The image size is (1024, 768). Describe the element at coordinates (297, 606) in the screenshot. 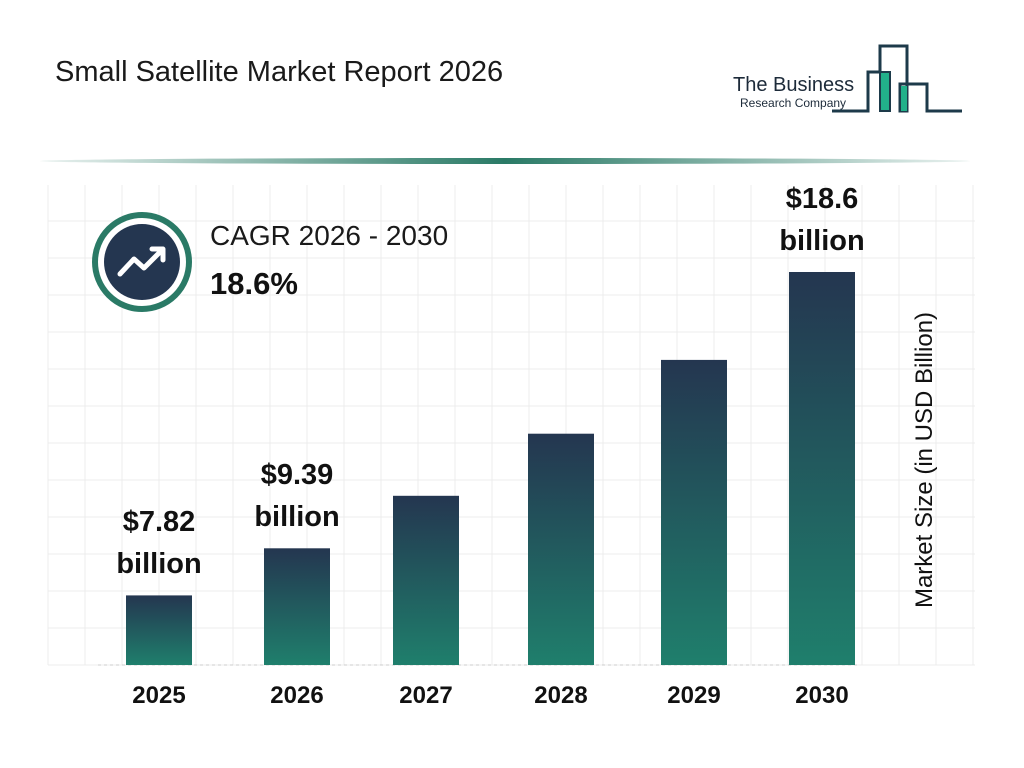

I see `bar-2026` at that location.